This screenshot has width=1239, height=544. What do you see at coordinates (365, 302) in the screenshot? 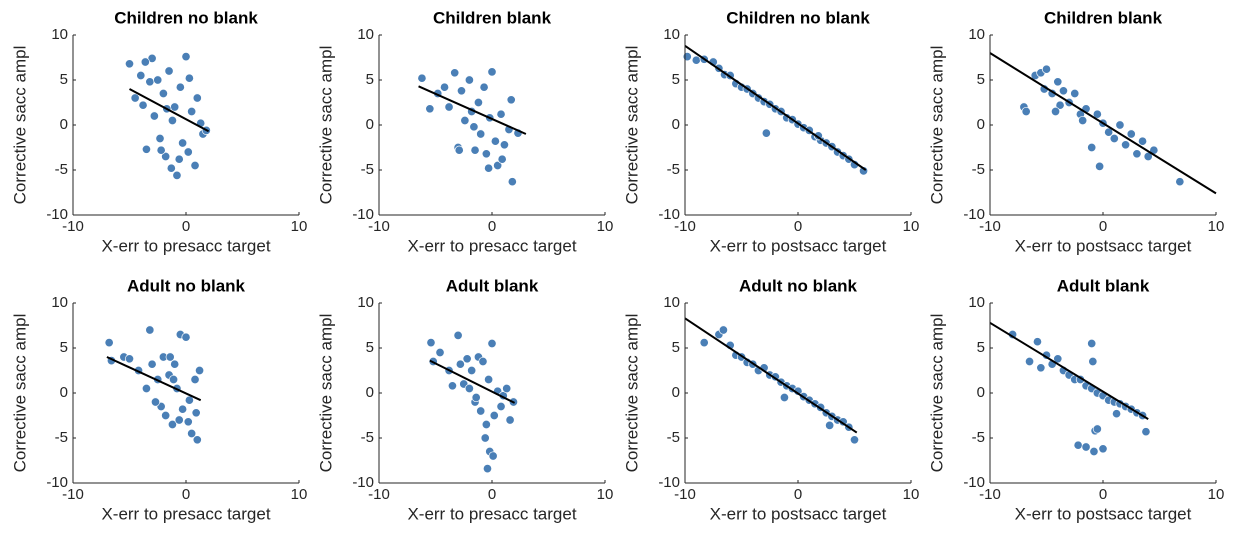
I see `y-tick-label: 10` at bounding box center [365, 302].